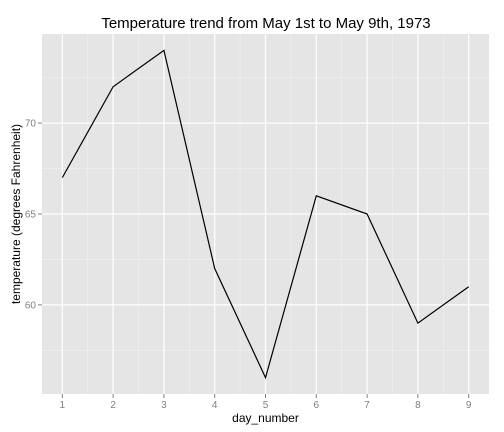  Describe the element at coordinates (31, 124) in the screenshot. I see `y-tick-label: 70` at that location.